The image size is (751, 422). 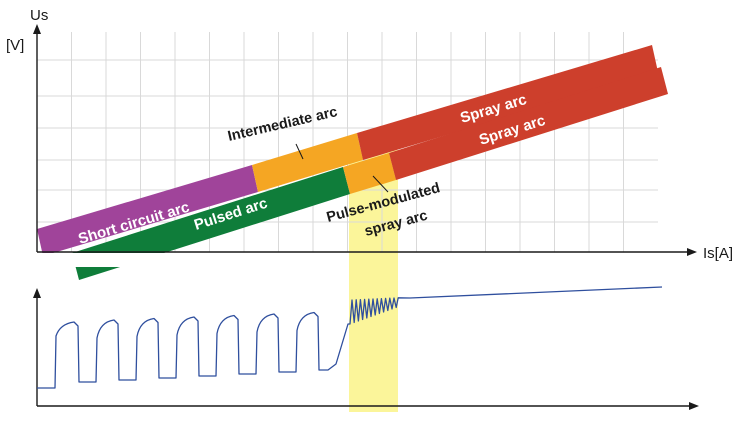 I want to click on is-axis-label: Is[A], so click(x=718, y=253).